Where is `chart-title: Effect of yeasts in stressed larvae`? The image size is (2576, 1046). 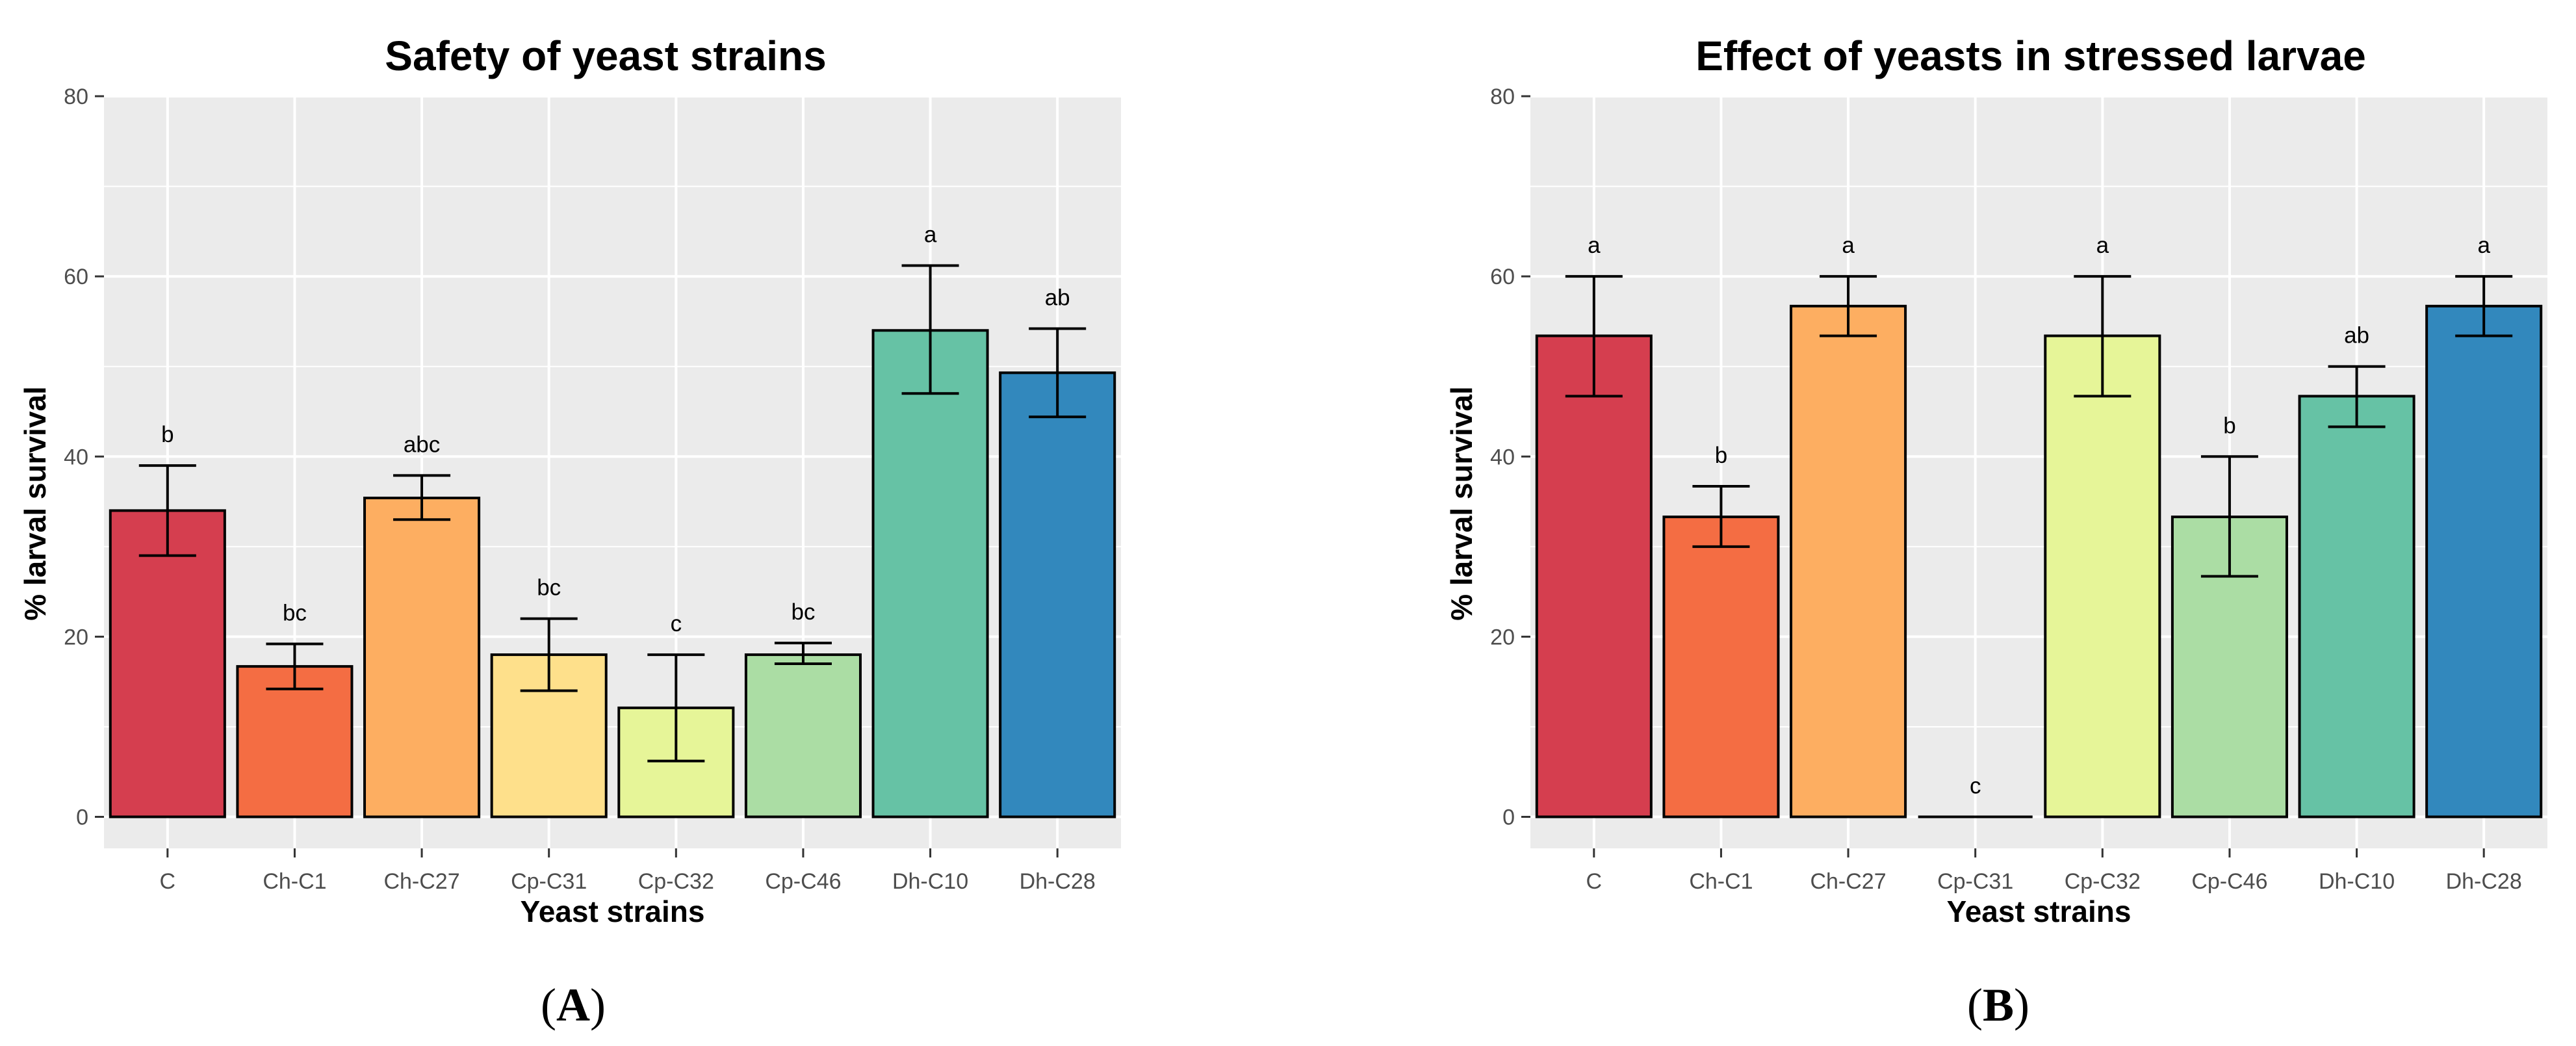
chart-title: Effect of yeasts in stressed larvae is located at coordinates (2031, 56).